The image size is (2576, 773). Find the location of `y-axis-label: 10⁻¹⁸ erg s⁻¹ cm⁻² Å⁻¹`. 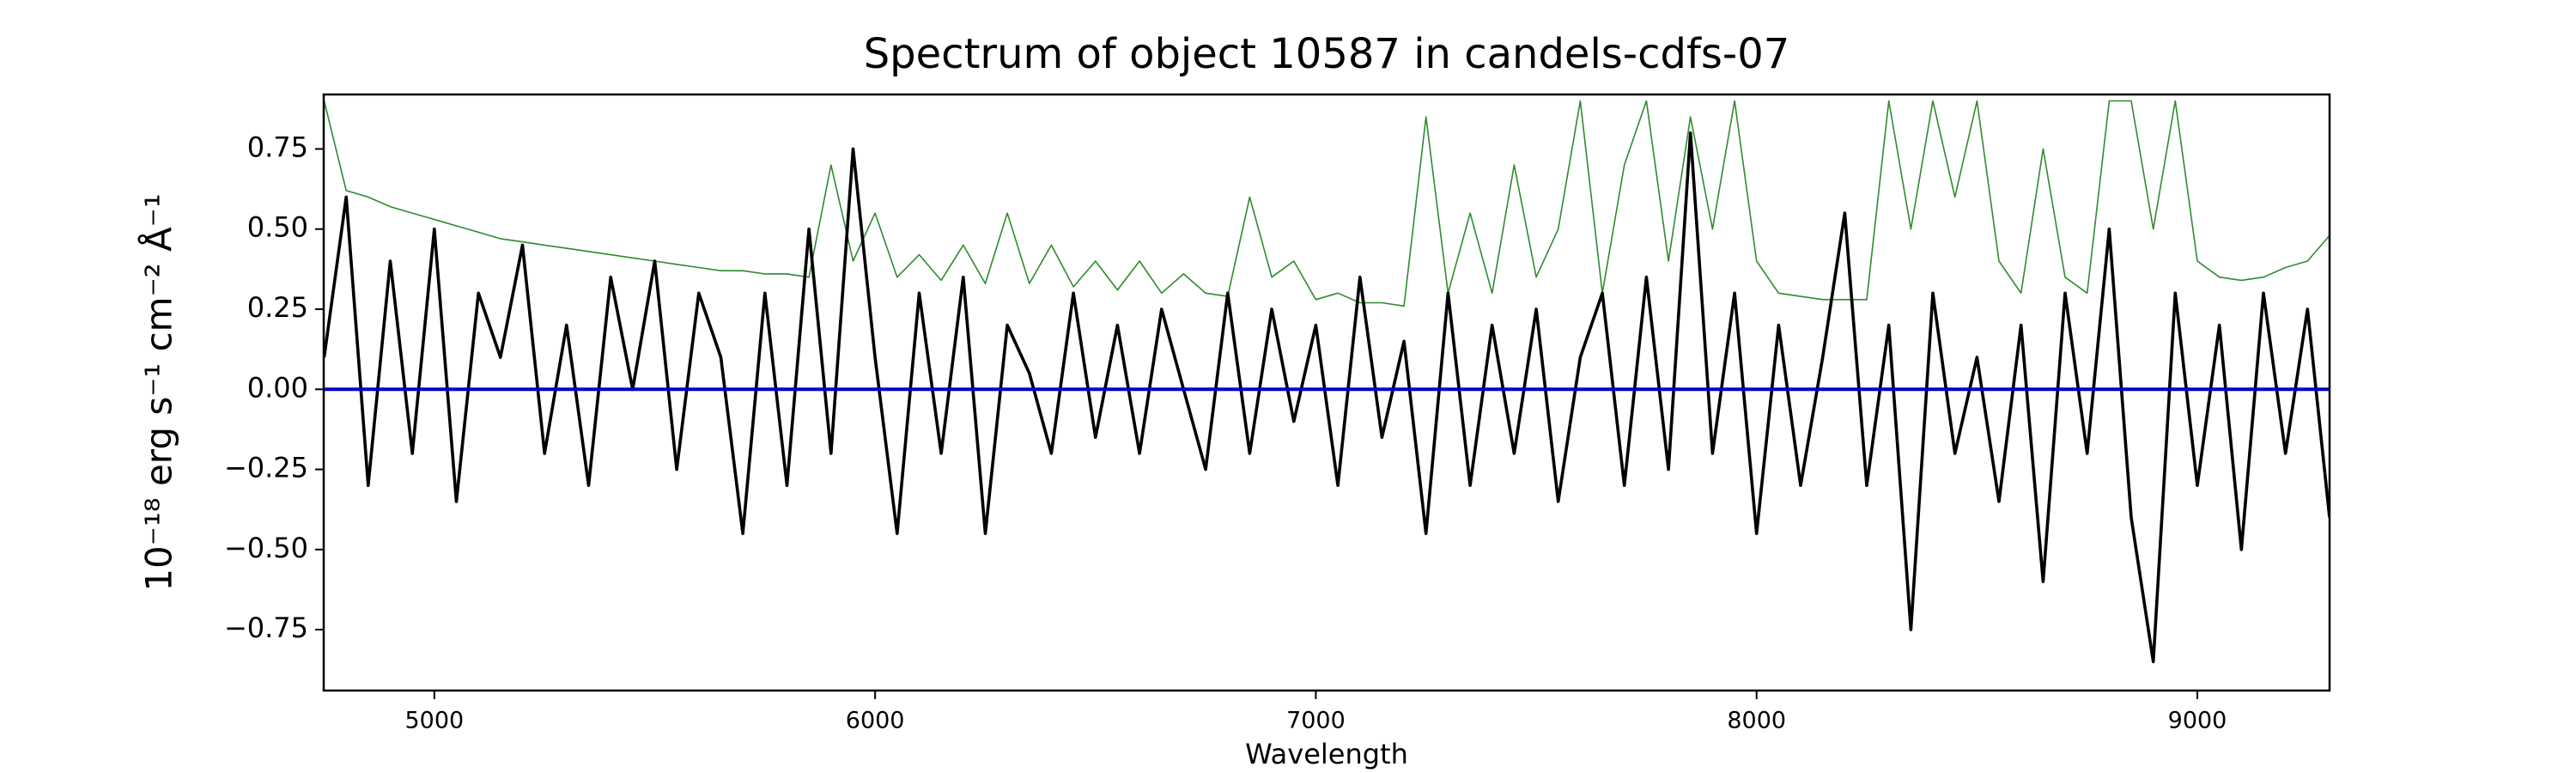

y-axis-label: 10⁻¹⁸ erg s⁻¹ cm⁻² Å⁻¹ is located at coordinates (159, 392).